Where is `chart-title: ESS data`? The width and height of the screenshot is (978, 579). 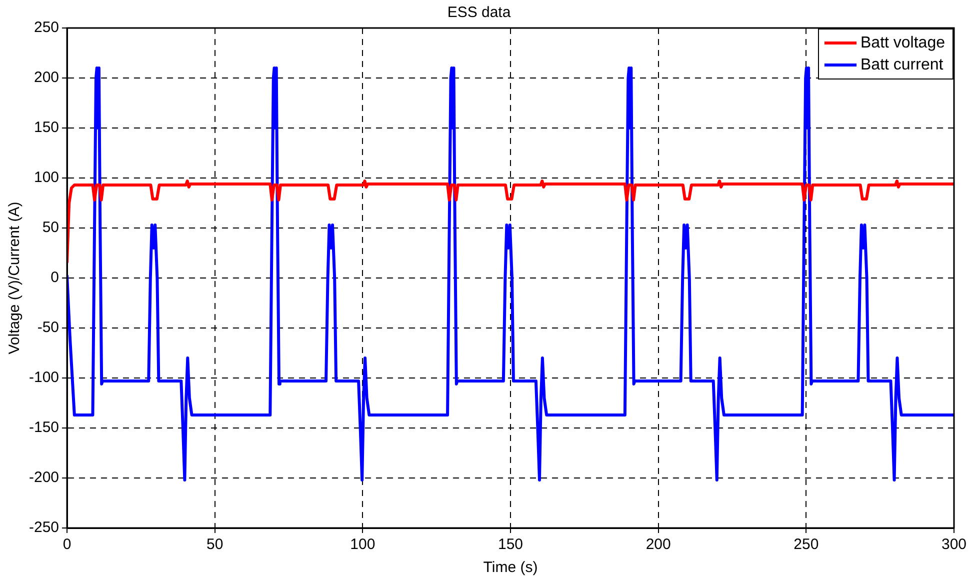 chart-title: ESS data is located at coordinates (479, 13).